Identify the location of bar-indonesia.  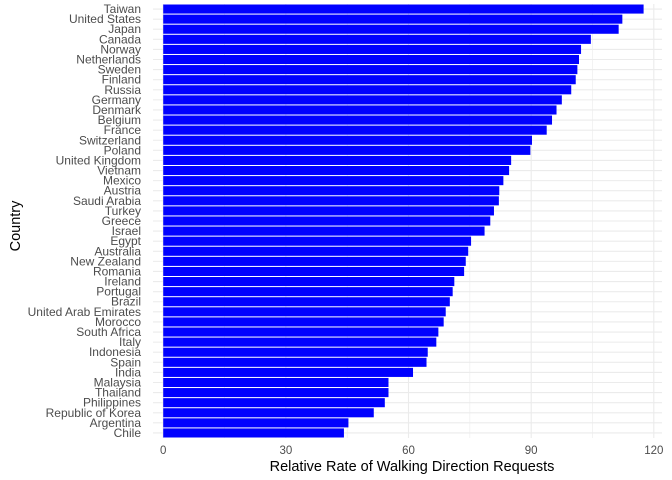
(295, 352).